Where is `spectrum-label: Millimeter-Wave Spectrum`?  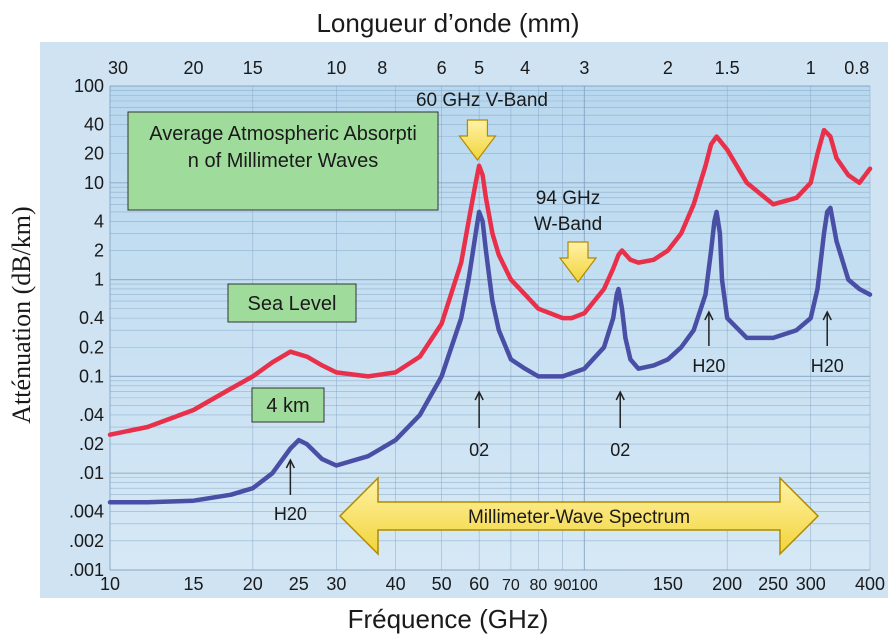
spectrum-label: Millimeter-Wave Spectrum is located at coordinates (579, 517).